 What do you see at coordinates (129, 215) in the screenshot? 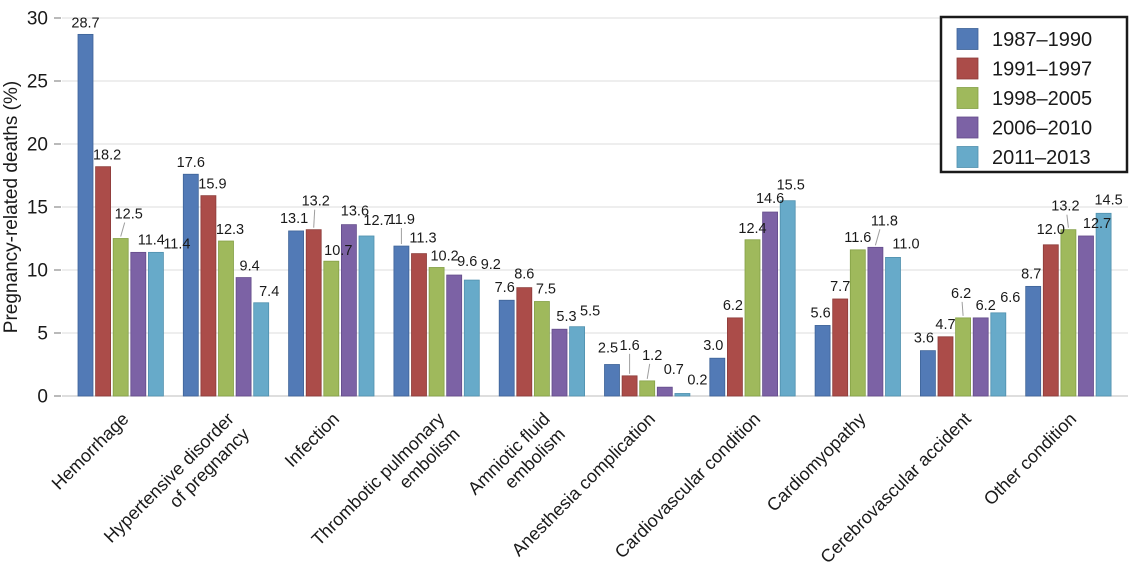
I see `data-label: 12.5` at bounding box center [129, 215].